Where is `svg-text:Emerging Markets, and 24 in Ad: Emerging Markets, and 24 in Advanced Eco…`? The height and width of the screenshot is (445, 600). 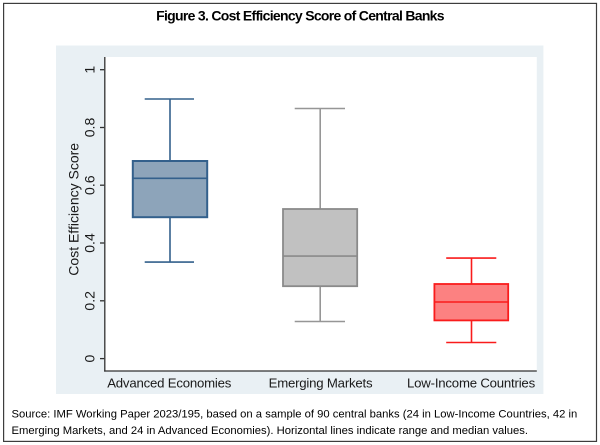 svg-text:Emerging Markets, and 24 in Ad: Emerging Markets, and 24 in Advanced Eco… is located at coordinates (270, 431).